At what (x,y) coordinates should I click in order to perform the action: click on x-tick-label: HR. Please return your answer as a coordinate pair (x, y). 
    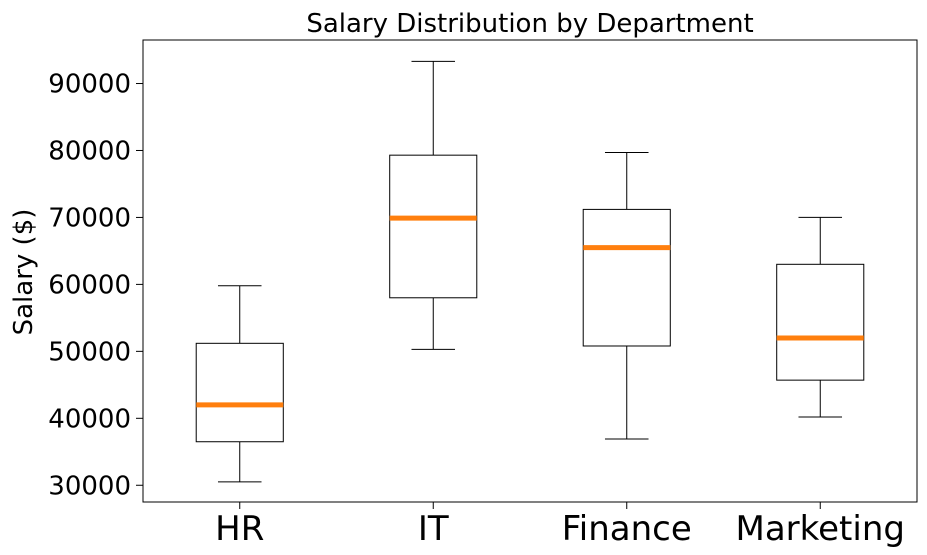
    Looking at the image, I should click on (239, 529).